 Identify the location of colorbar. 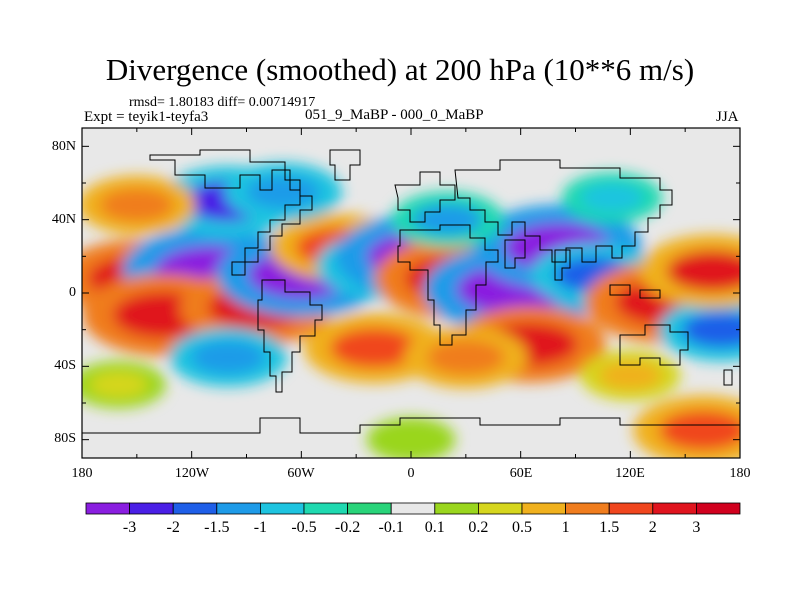
(413, 508).